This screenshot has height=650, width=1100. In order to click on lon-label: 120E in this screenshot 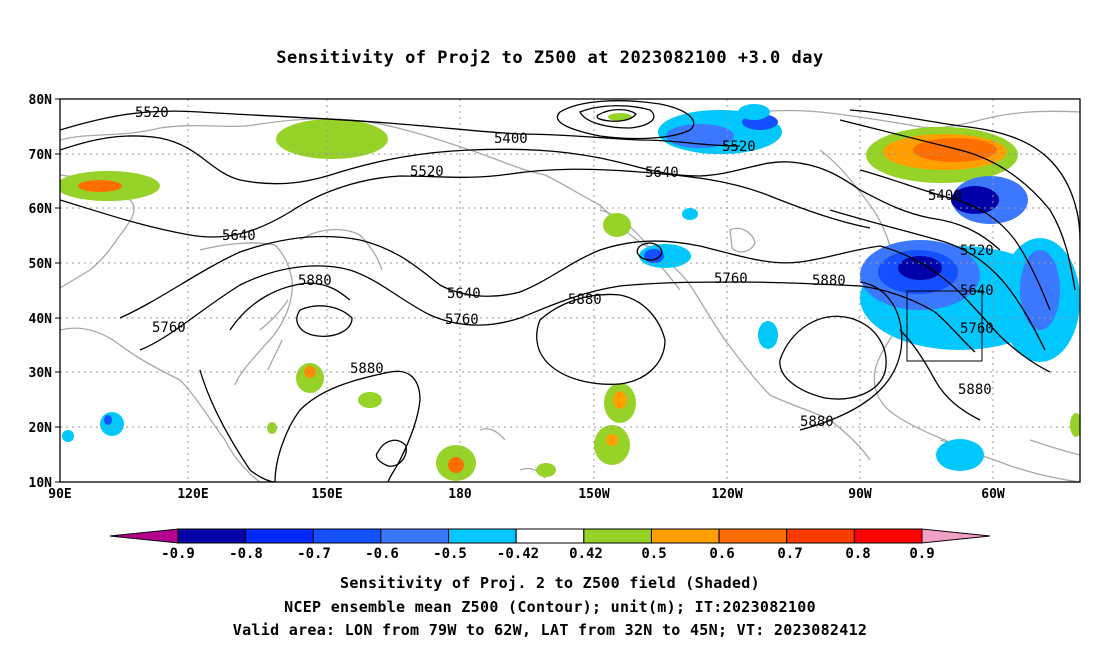, I will do `click(192, 494)`.